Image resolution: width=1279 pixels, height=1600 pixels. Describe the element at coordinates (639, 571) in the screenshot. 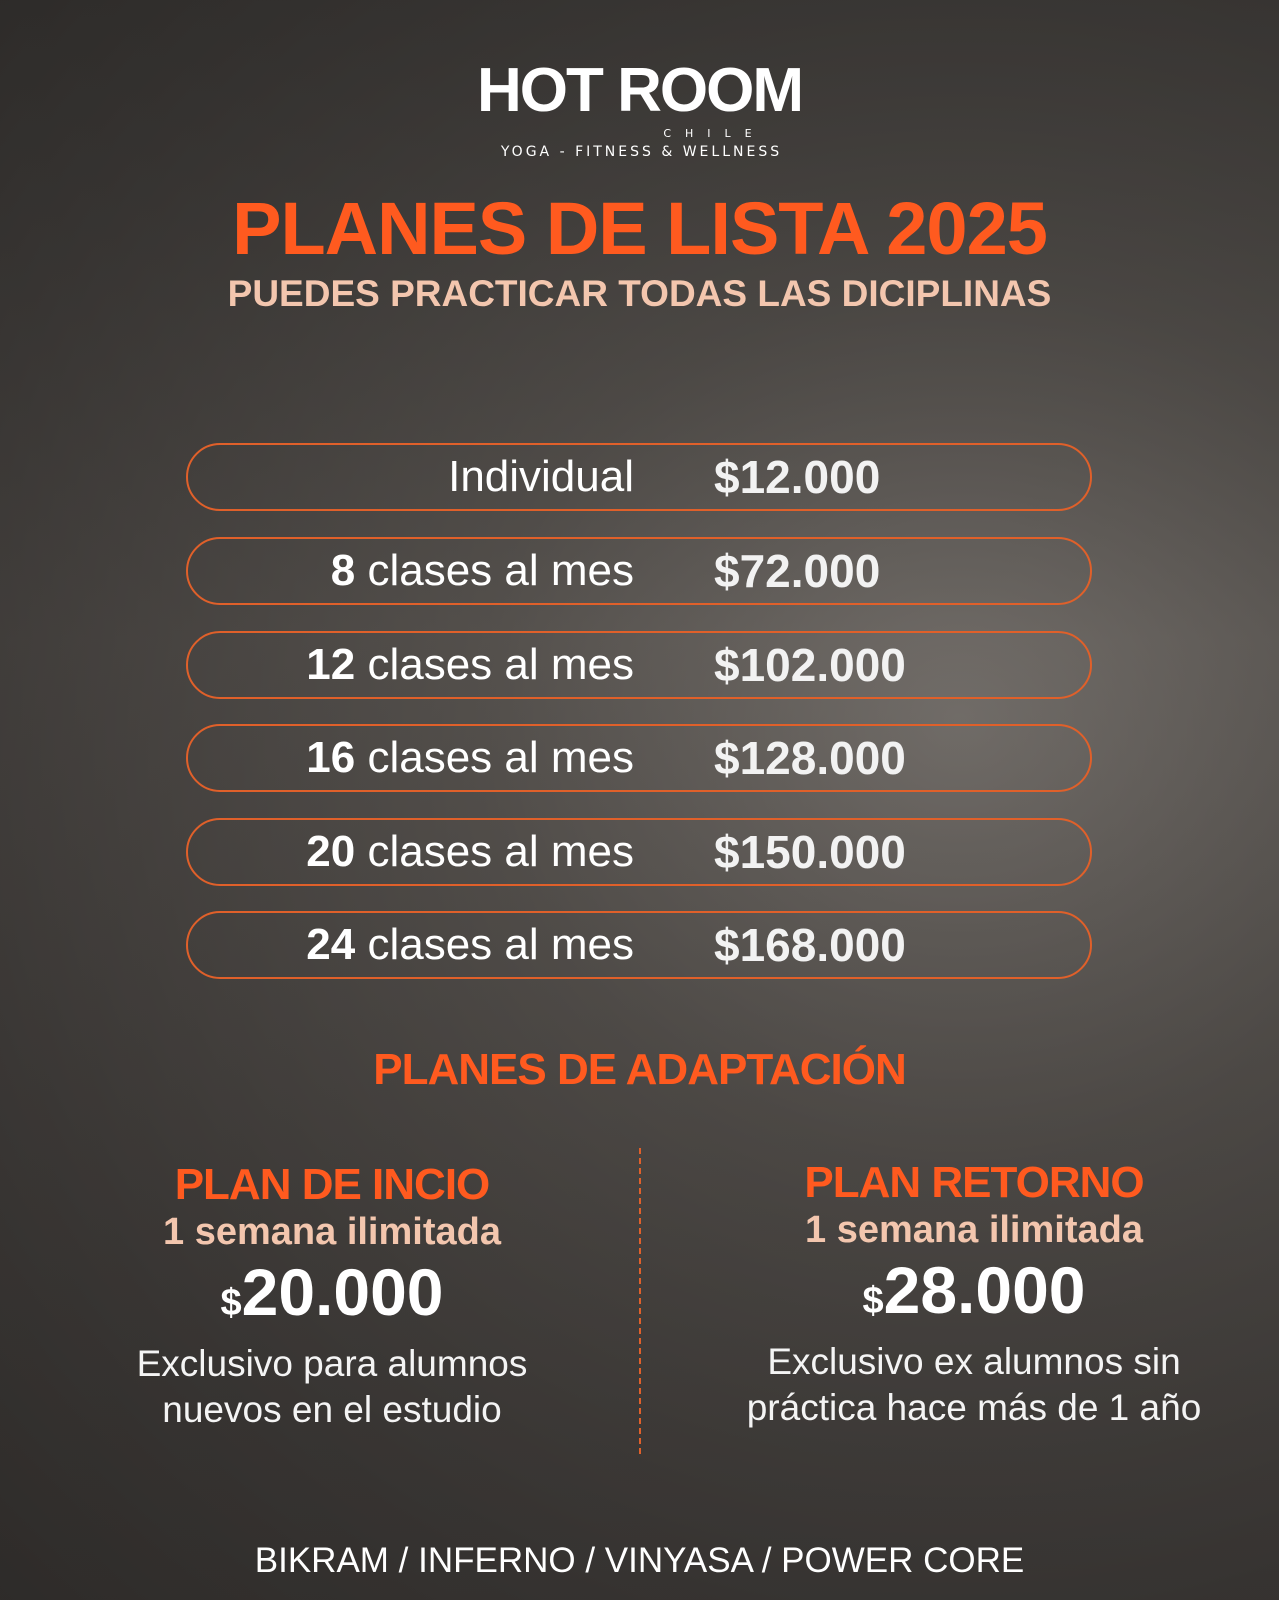

I see `plan-row: 8 clases al mes $72.000` at that location.